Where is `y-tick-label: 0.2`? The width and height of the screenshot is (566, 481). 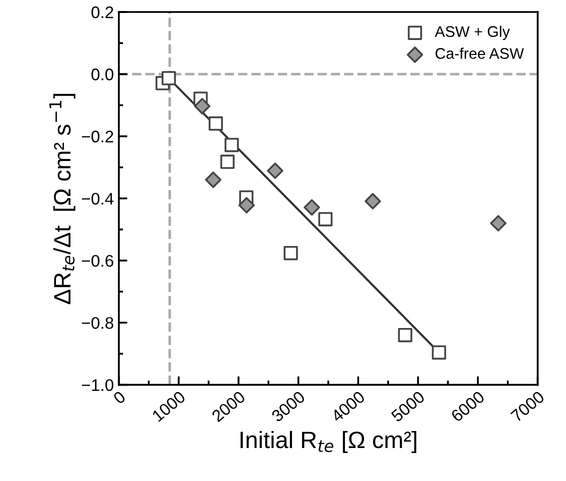
y-tick-label: 0.2 is located at coordinates (102, 12).